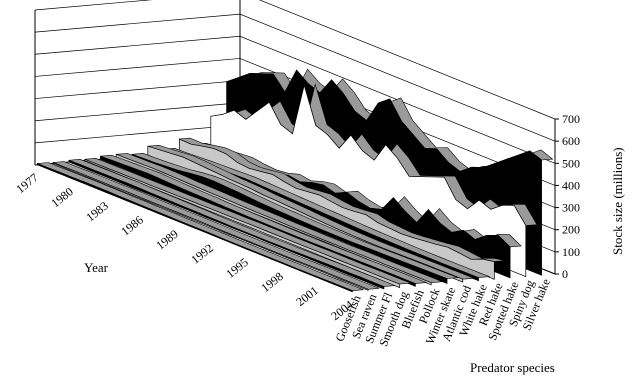 The height and width of the screenshot is (379, 633). Describe the element at coordinates (571, 208) in the screenshot. I see `z-tick-label: 300` at that location.